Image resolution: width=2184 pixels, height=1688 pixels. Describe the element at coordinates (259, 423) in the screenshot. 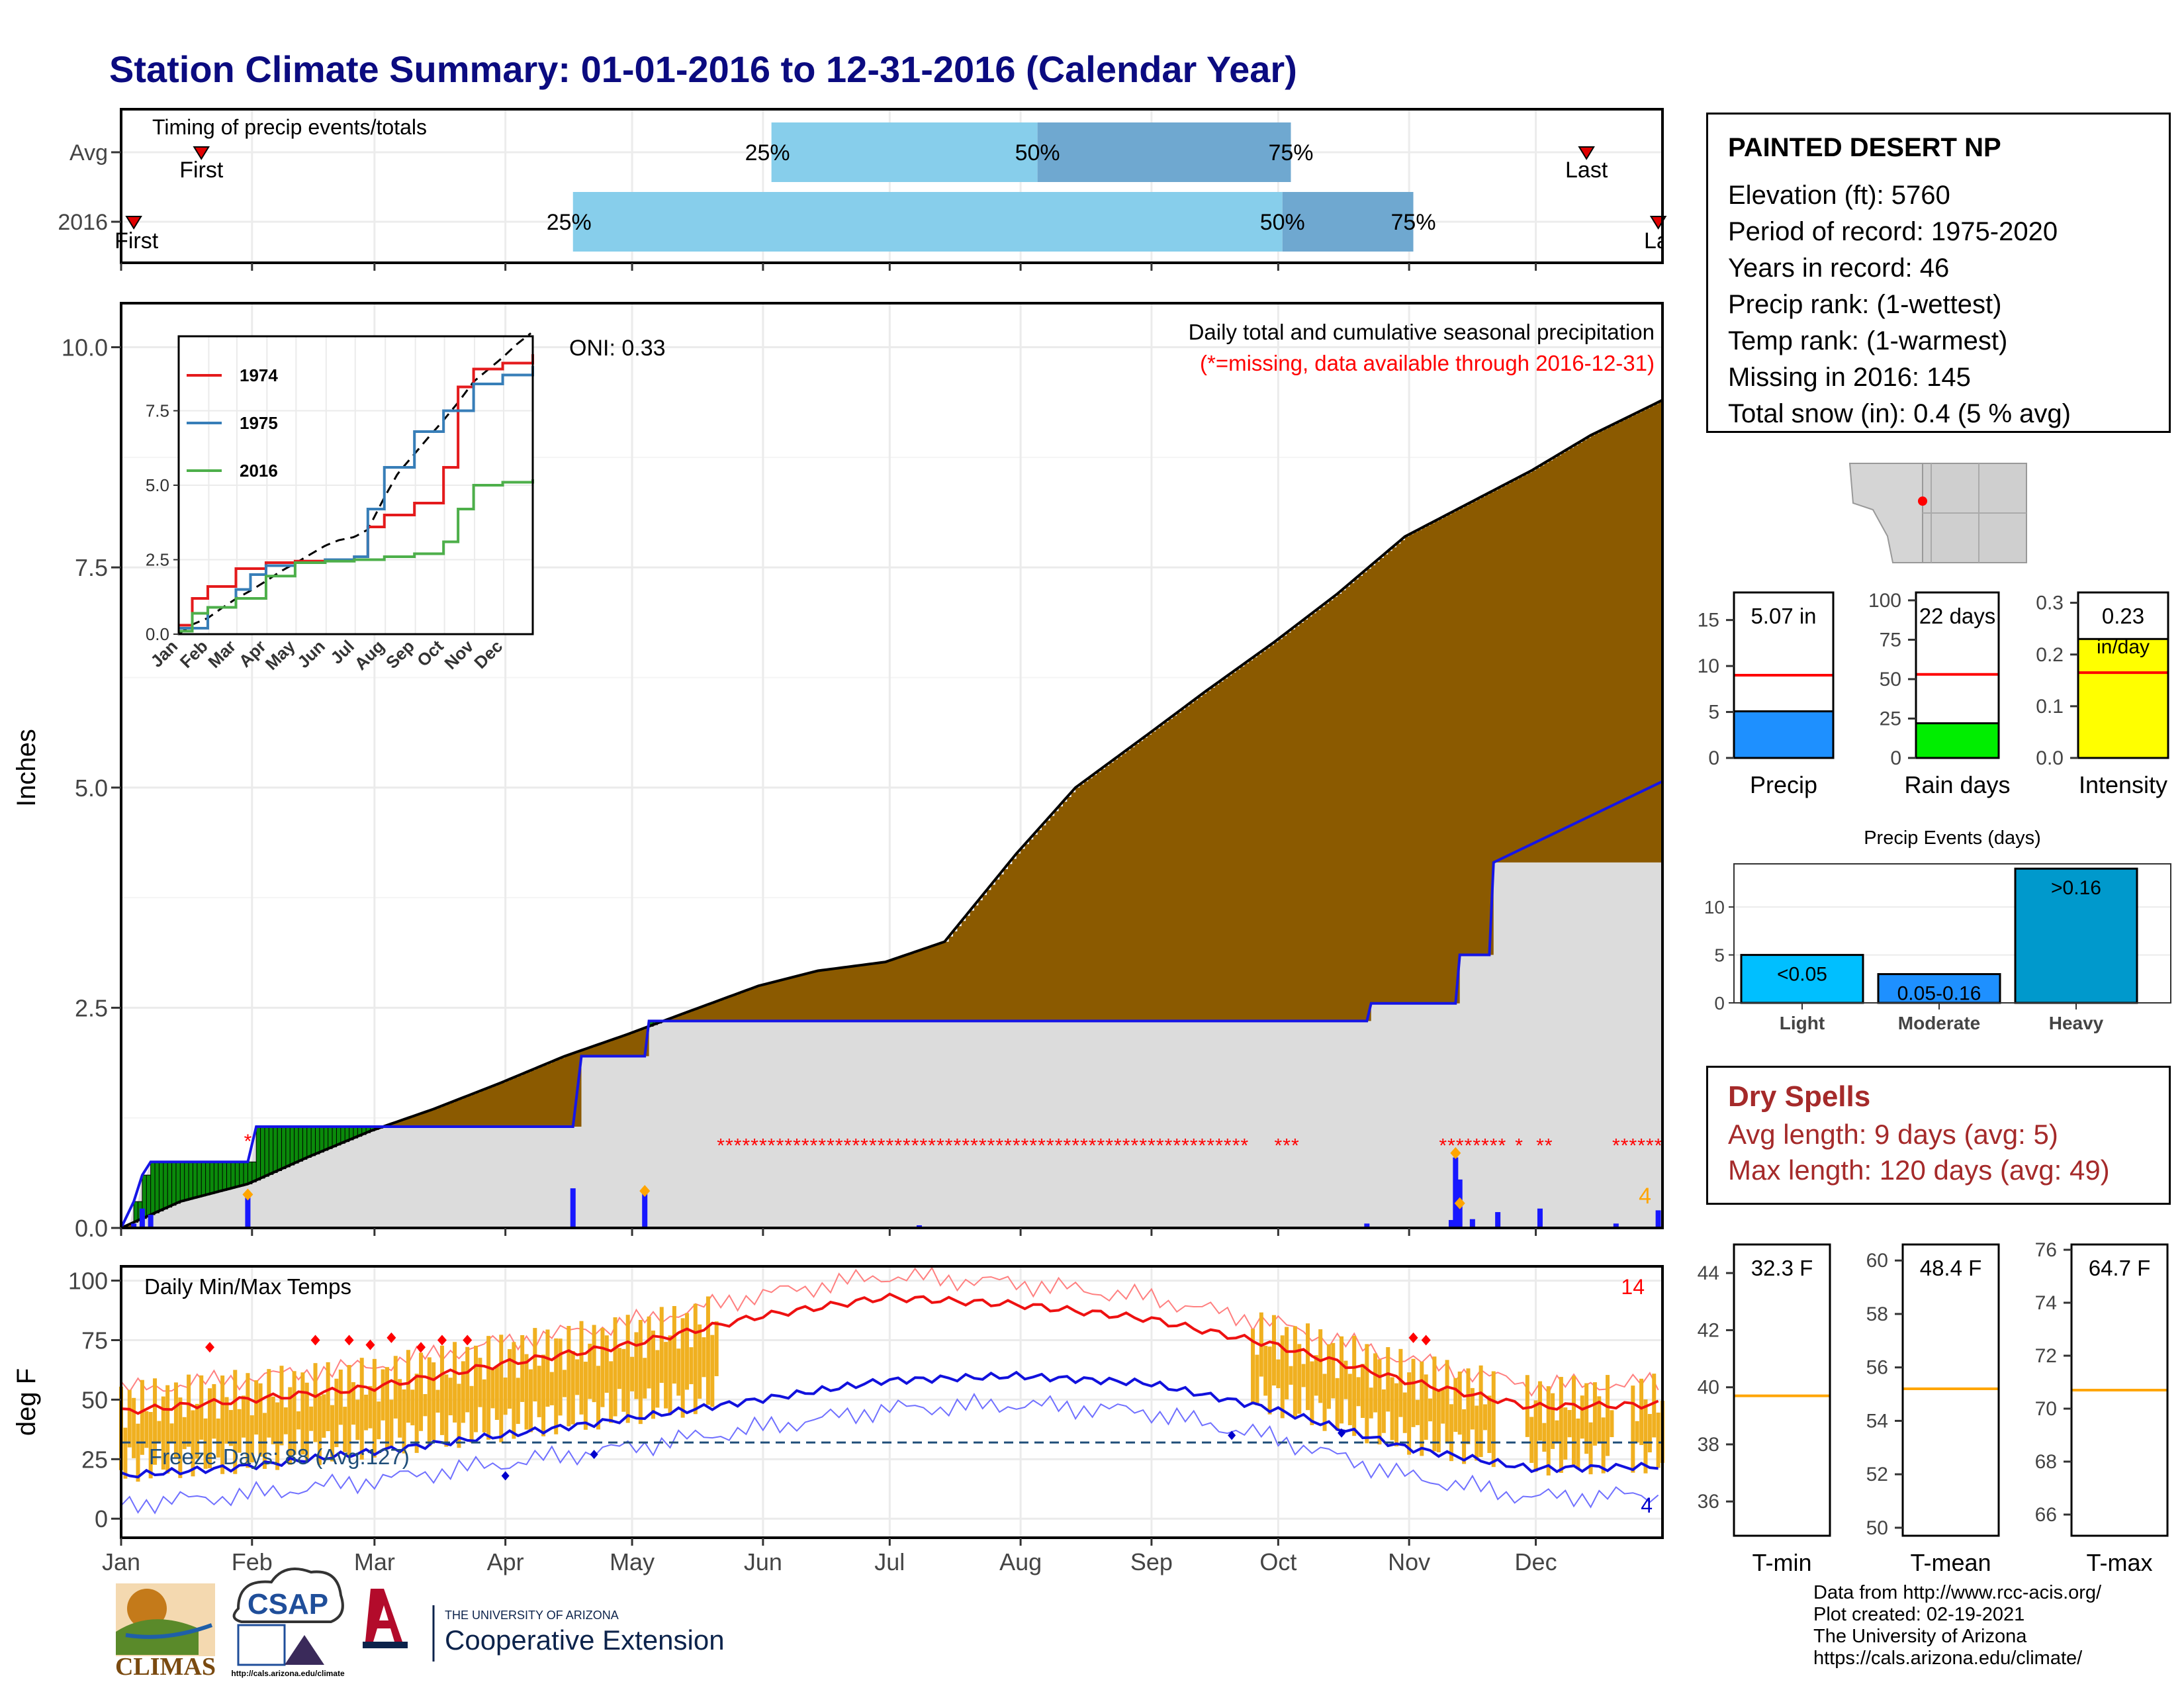

I see `inset-legend-label: 1975` at that location.